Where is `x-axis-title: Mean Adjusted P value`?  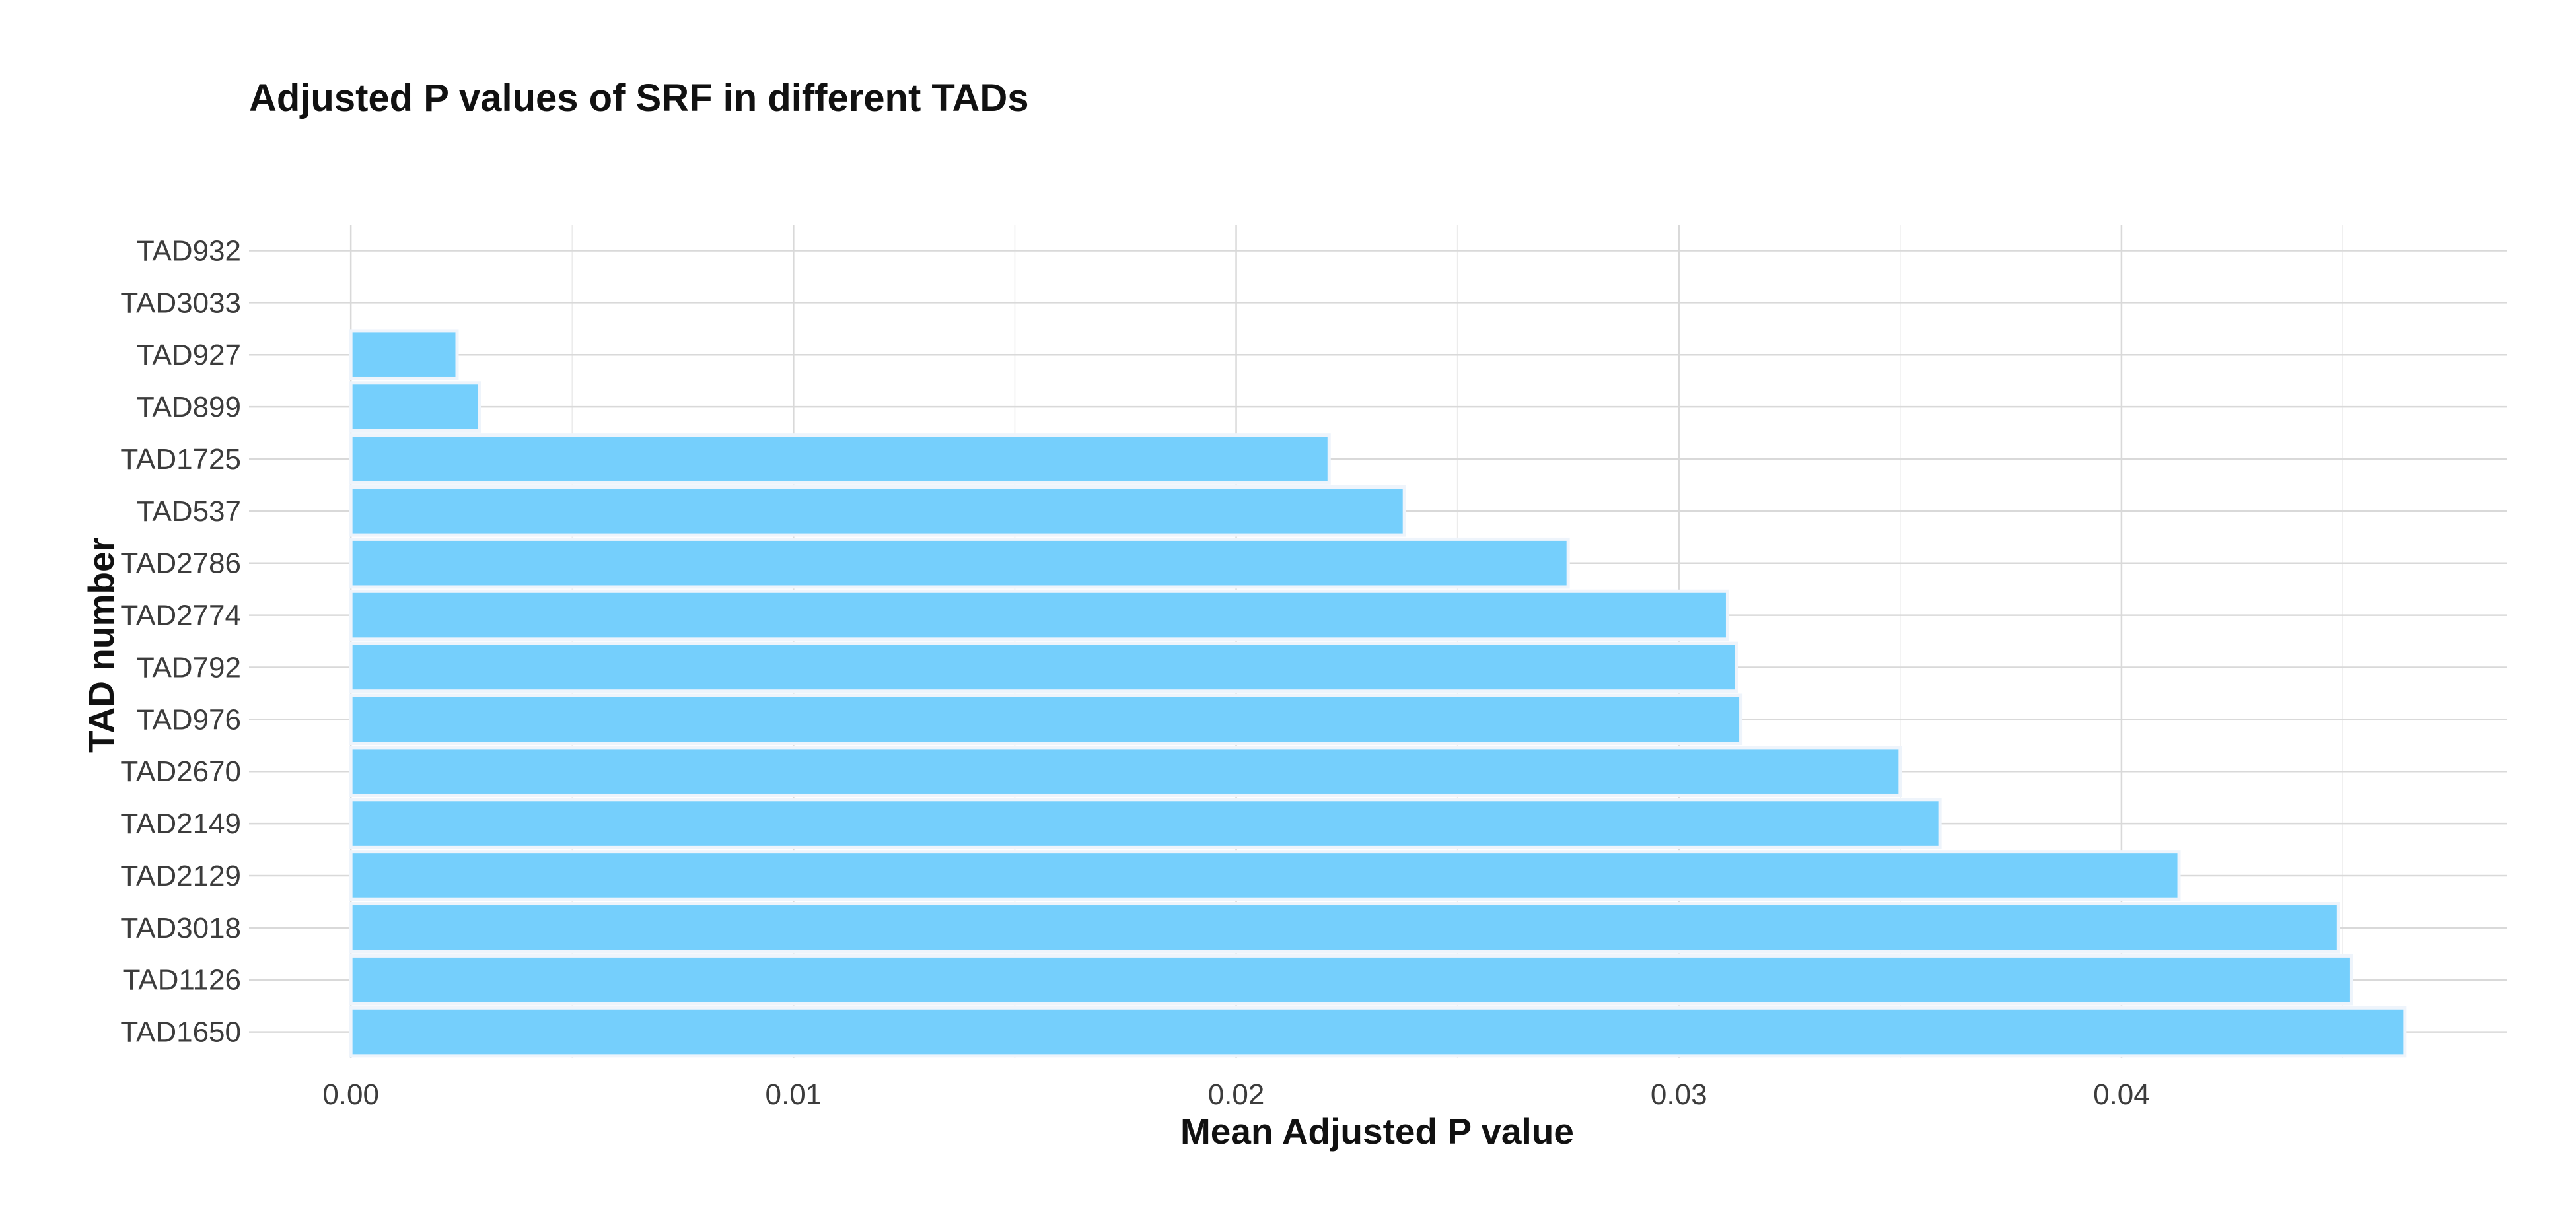
x-axis-title: Mean Adjusted P value is located at coordinates (1377, 1131).